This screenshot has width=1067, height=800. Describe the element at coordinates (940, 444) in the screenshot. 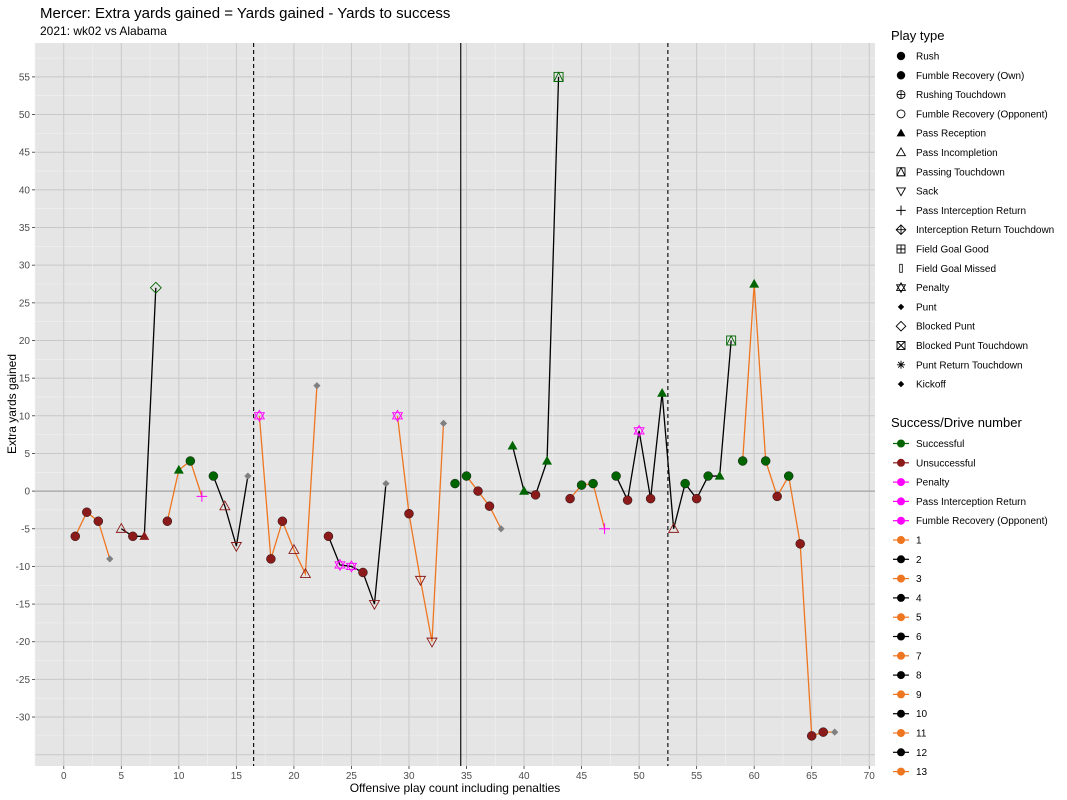

I see `legend-success-label: Successful` at that location.